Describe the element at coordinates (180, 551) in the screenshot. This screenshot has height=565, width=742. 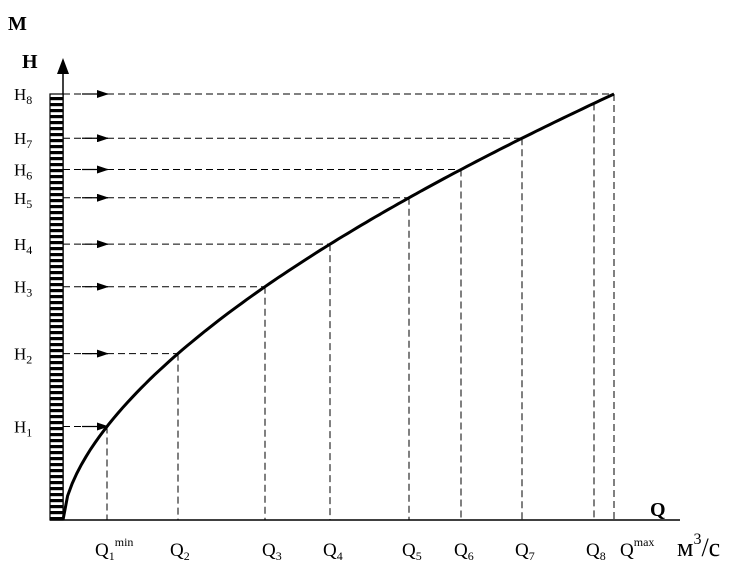
I see `flow-label: Q2` at that location.